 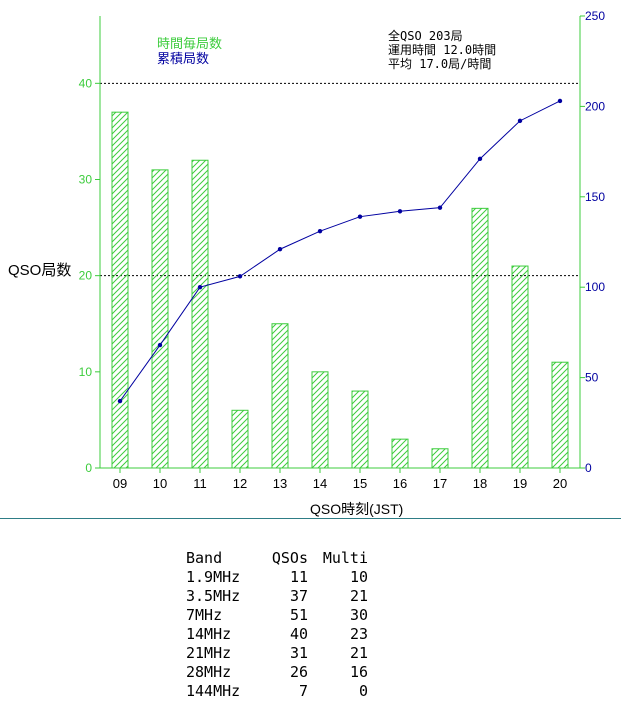 What do you see at coordinates (592, 378) in the screenshot?
I see `right-tick-label: 50` at bounding box center [592, 378].